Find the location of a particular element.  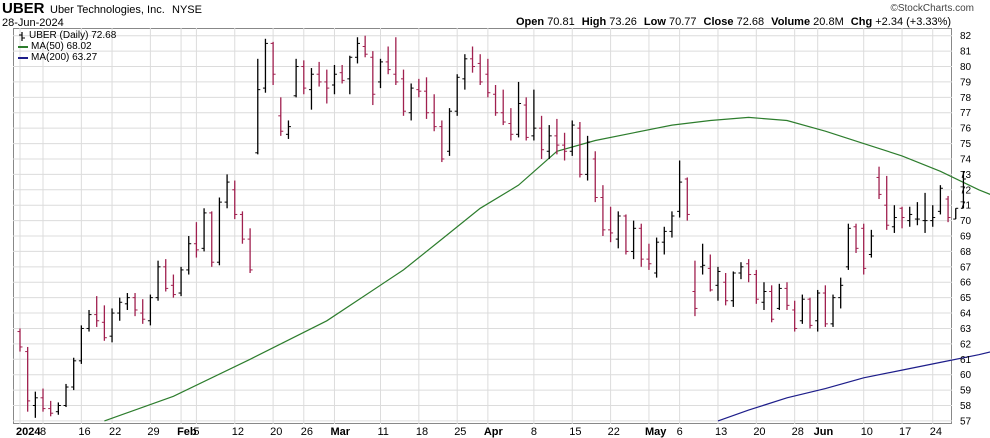

x-tick-label: 28 is located at coordinates (798, 432).